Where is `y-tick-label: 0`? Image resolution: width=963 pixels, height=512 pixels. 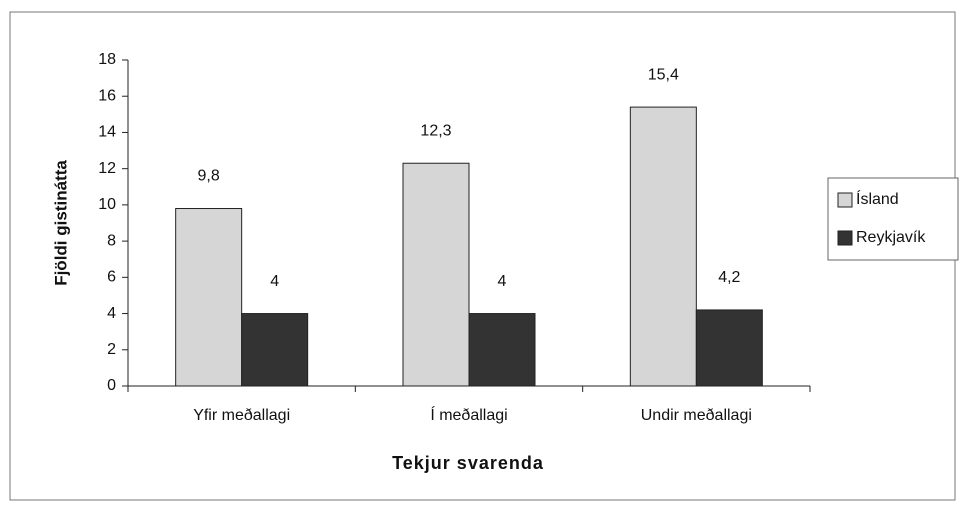
y-tick-label: 0 is located at coordinates (111, 385).